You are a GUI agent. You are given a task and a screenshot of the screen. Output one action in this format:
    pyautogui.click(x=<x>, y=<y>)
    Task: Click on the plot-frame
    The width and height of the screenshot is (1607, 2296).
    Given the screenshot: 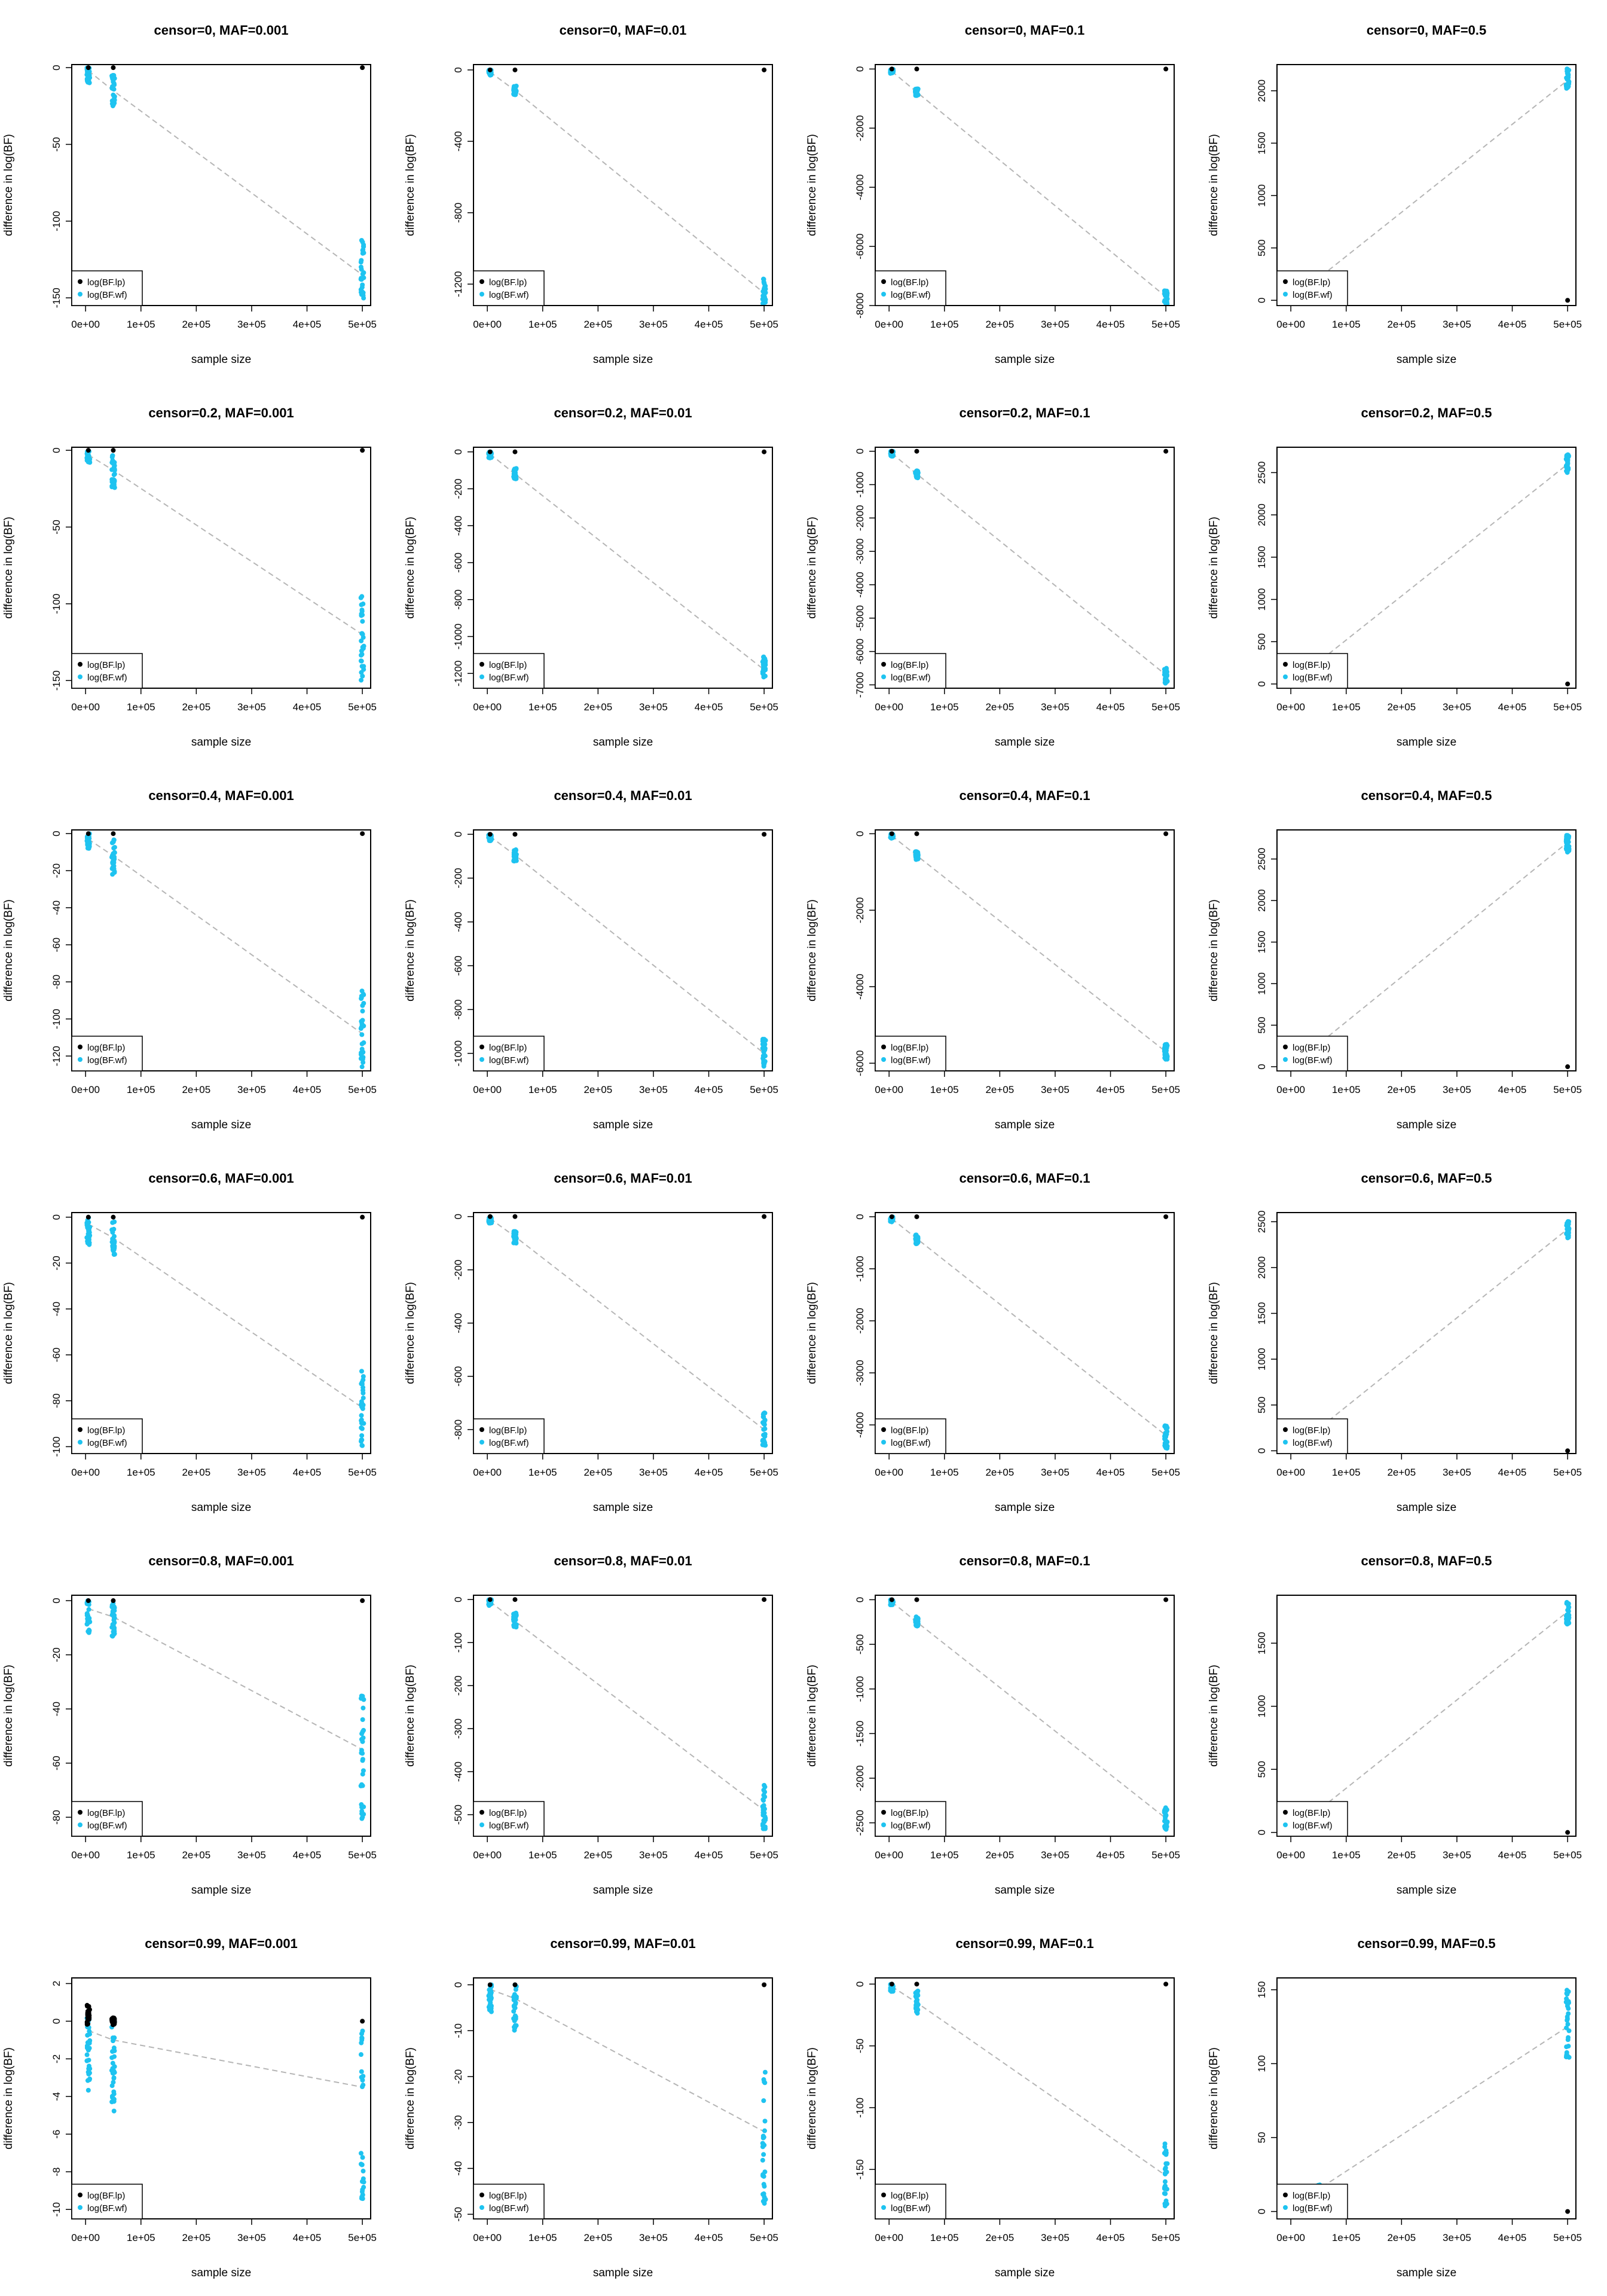 What is the action you would take?
    pyautogui.click(x=1025, y=185)
    